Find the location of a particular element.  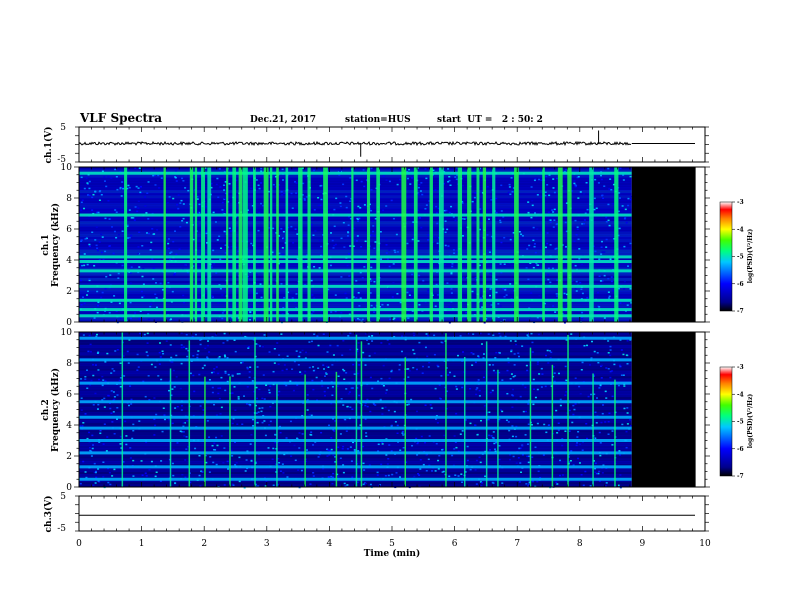

colorbar-tick-label: -6 is located at coordinates (740, 449).